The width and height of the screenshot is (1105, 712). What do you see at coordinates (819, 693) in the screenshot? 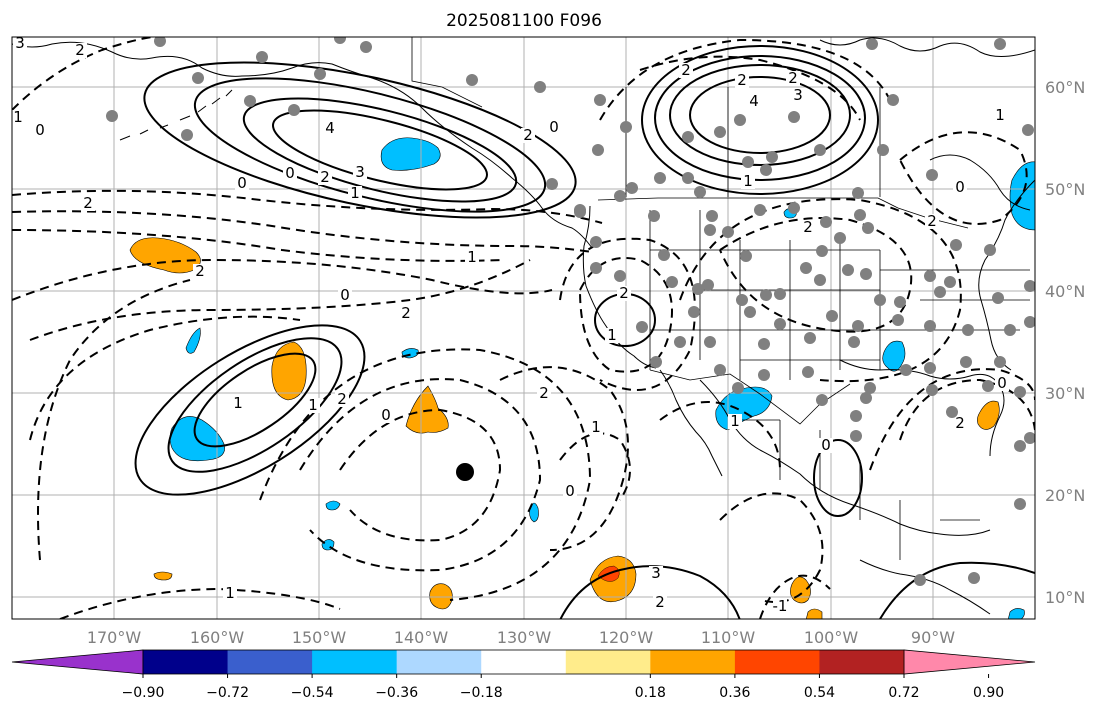
I see `colorbar-tick-label: 0.54` at bounding box center [819, 693].